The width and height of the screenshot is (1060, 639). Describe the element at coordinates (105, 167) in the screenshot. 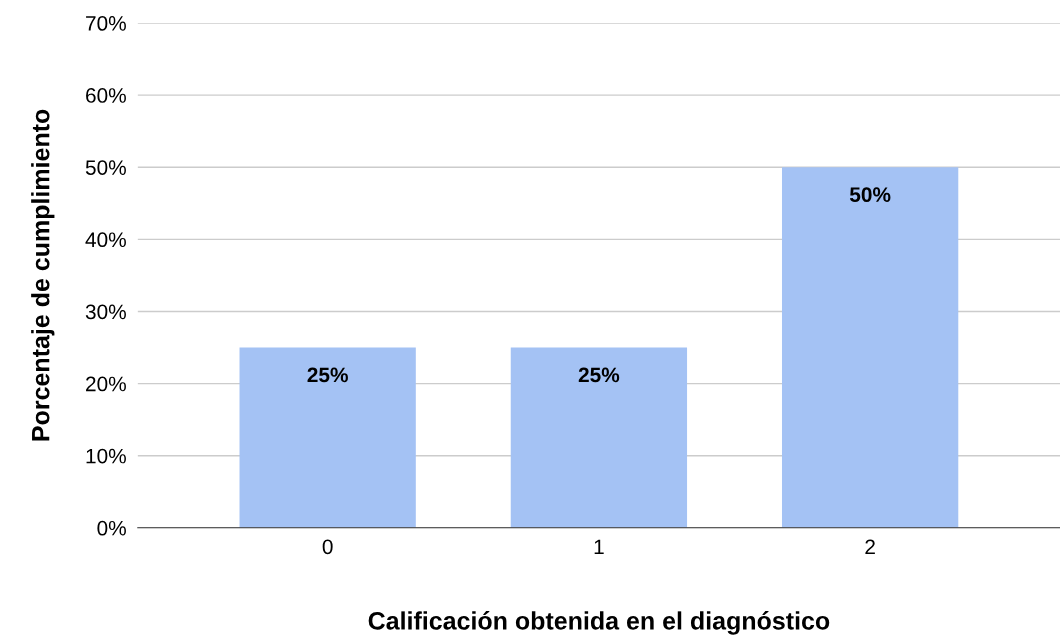

I see `y-tick-label: 50%` at that location.